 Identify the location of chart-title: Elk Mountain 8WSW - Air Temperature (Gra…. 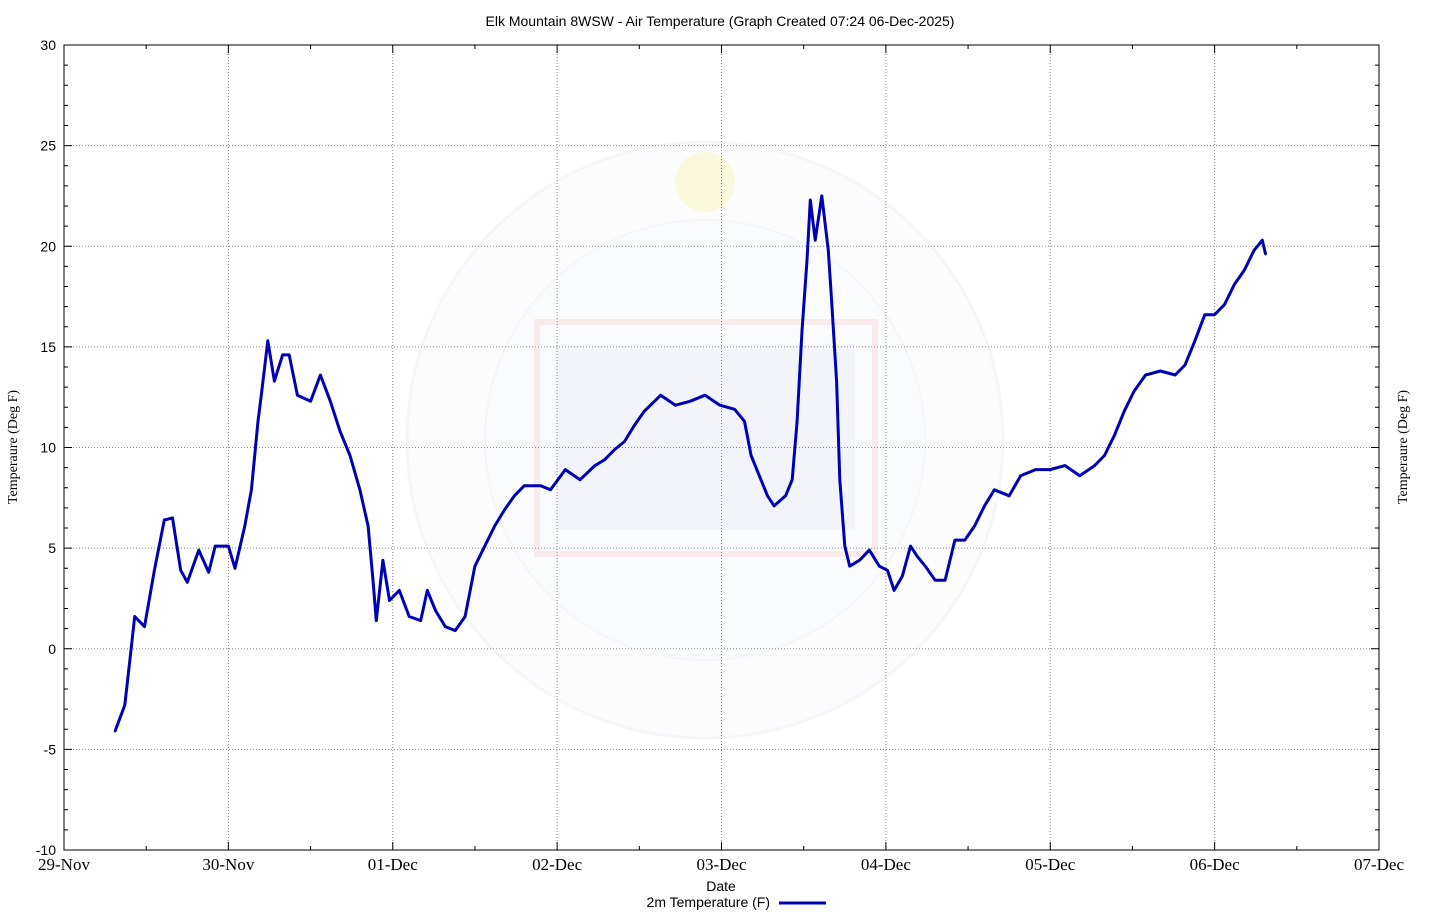
(720, 21).